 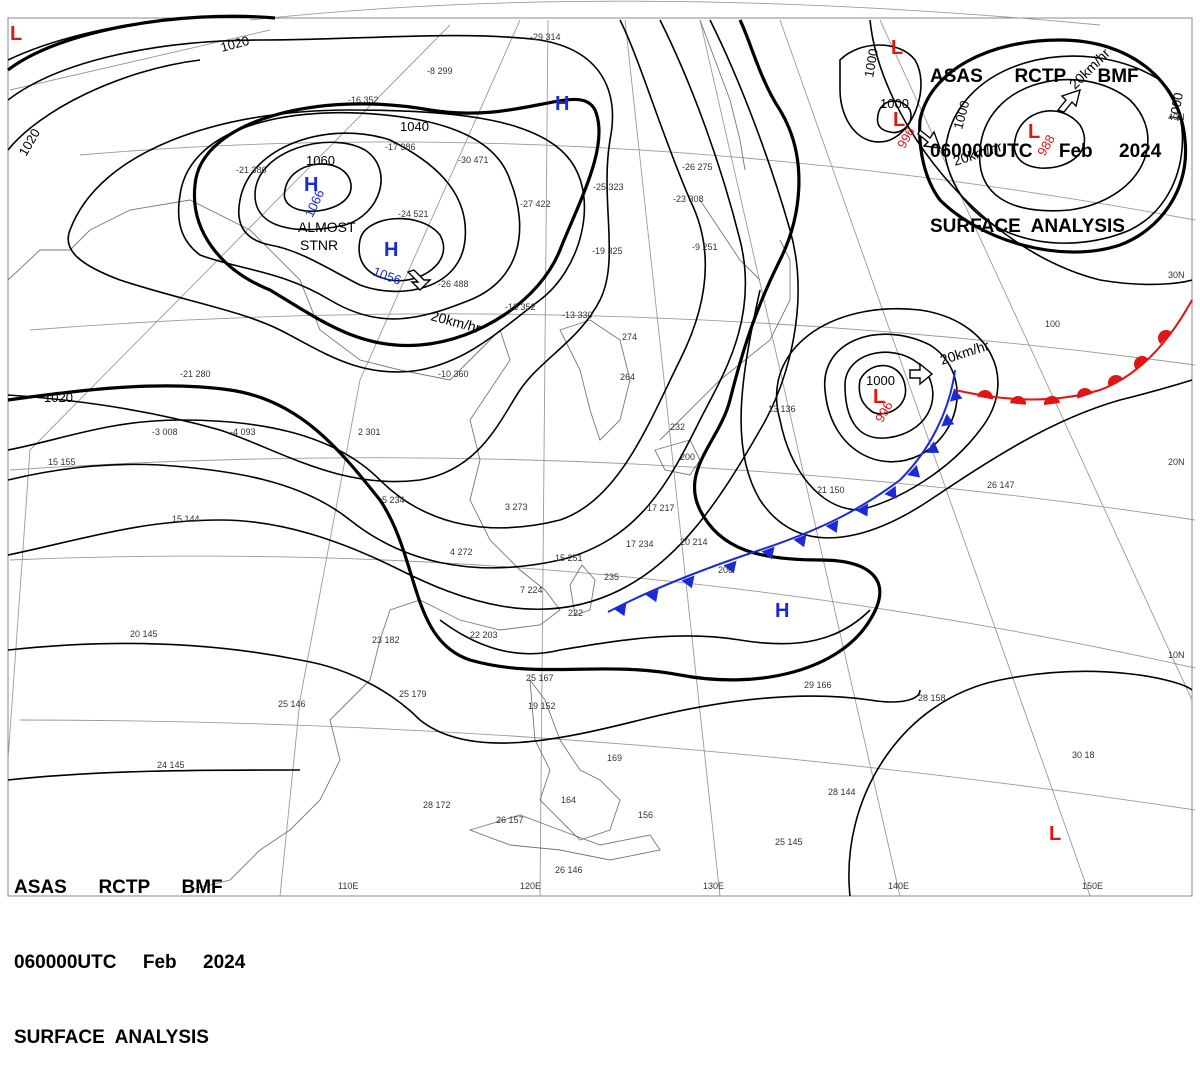 I want to click on station-plot: 24 145, so click(x=171, y=765).